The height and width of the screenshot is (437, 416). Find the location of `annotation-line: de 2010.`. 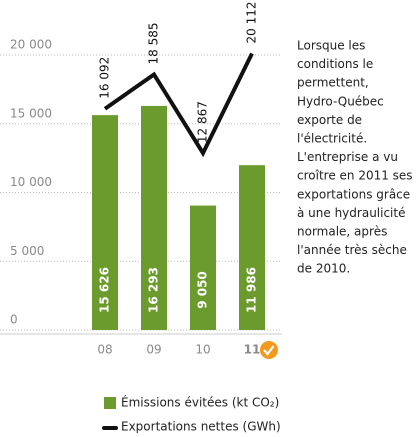

annotation-line: de 2010. is located at coordinates (323, 269).